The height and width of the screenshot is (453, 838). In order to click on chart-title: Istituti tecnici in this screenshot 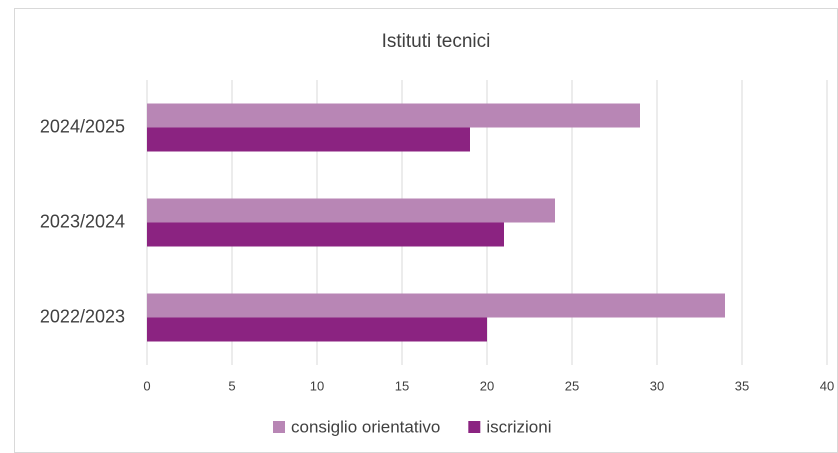, I will do `click(436, 41)`.